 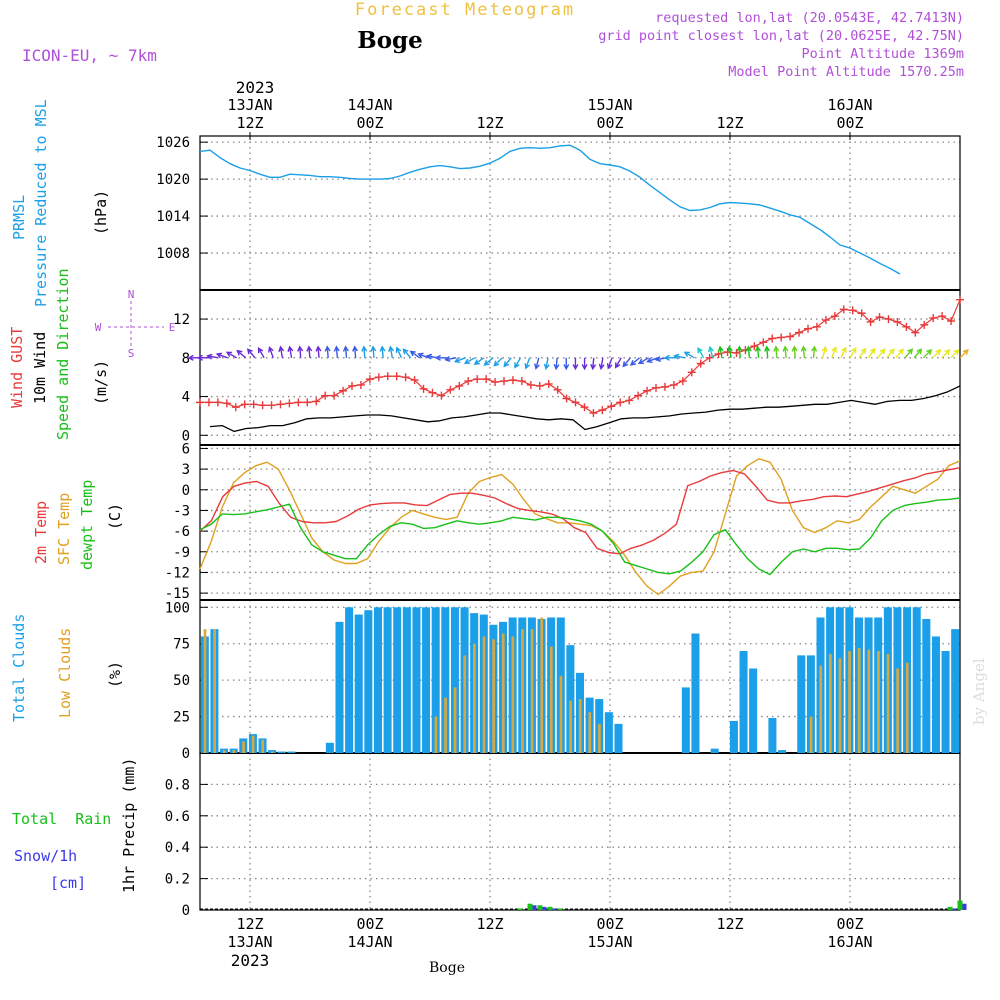 What do you see at coordinates (181, 553) in the screenshot?
I see `temperature-ytick-label: -9` at bounding box center [181, 553].